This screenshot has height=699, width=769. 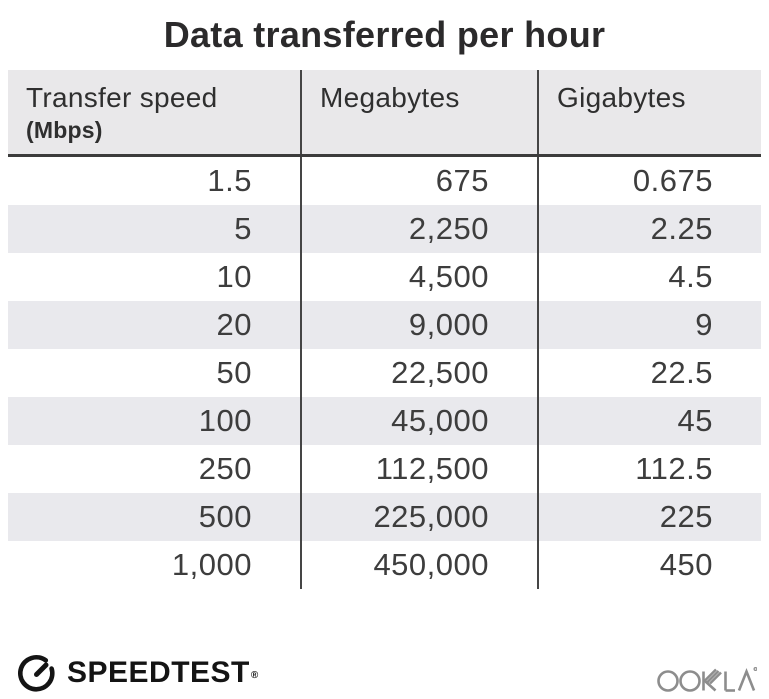 What do you see at coordinates (690, 276) in the screenshot?
I see `table-cell: 4.5` at bounding box center [690, 276].